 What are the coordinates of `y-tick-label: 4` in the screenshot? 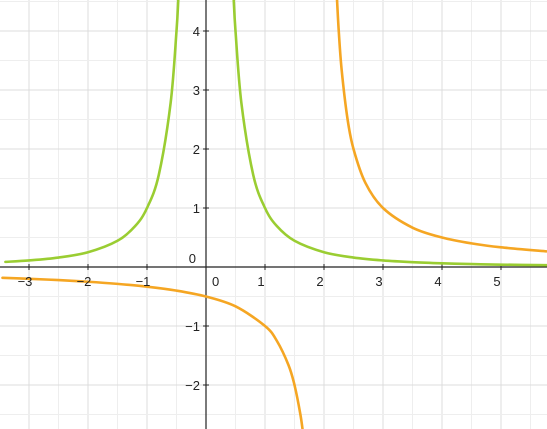 It's located at (196, 31).